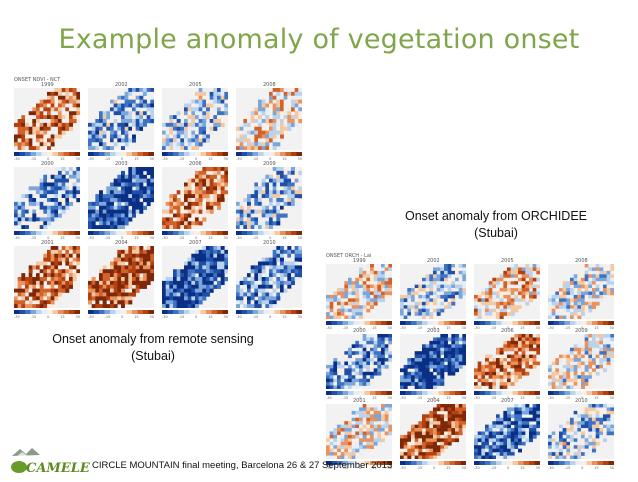  I want to click on colorbar-tick: 0, so click(196, 317).